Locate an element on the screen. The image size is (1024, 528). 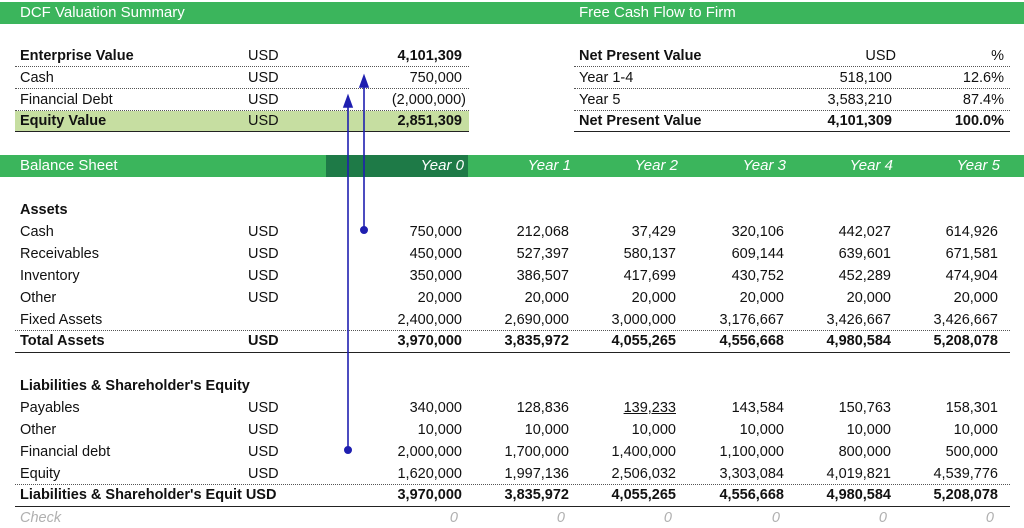
liabilities-title: Liabilities & Shareholder's Equity is located at coordinates (135, 386).